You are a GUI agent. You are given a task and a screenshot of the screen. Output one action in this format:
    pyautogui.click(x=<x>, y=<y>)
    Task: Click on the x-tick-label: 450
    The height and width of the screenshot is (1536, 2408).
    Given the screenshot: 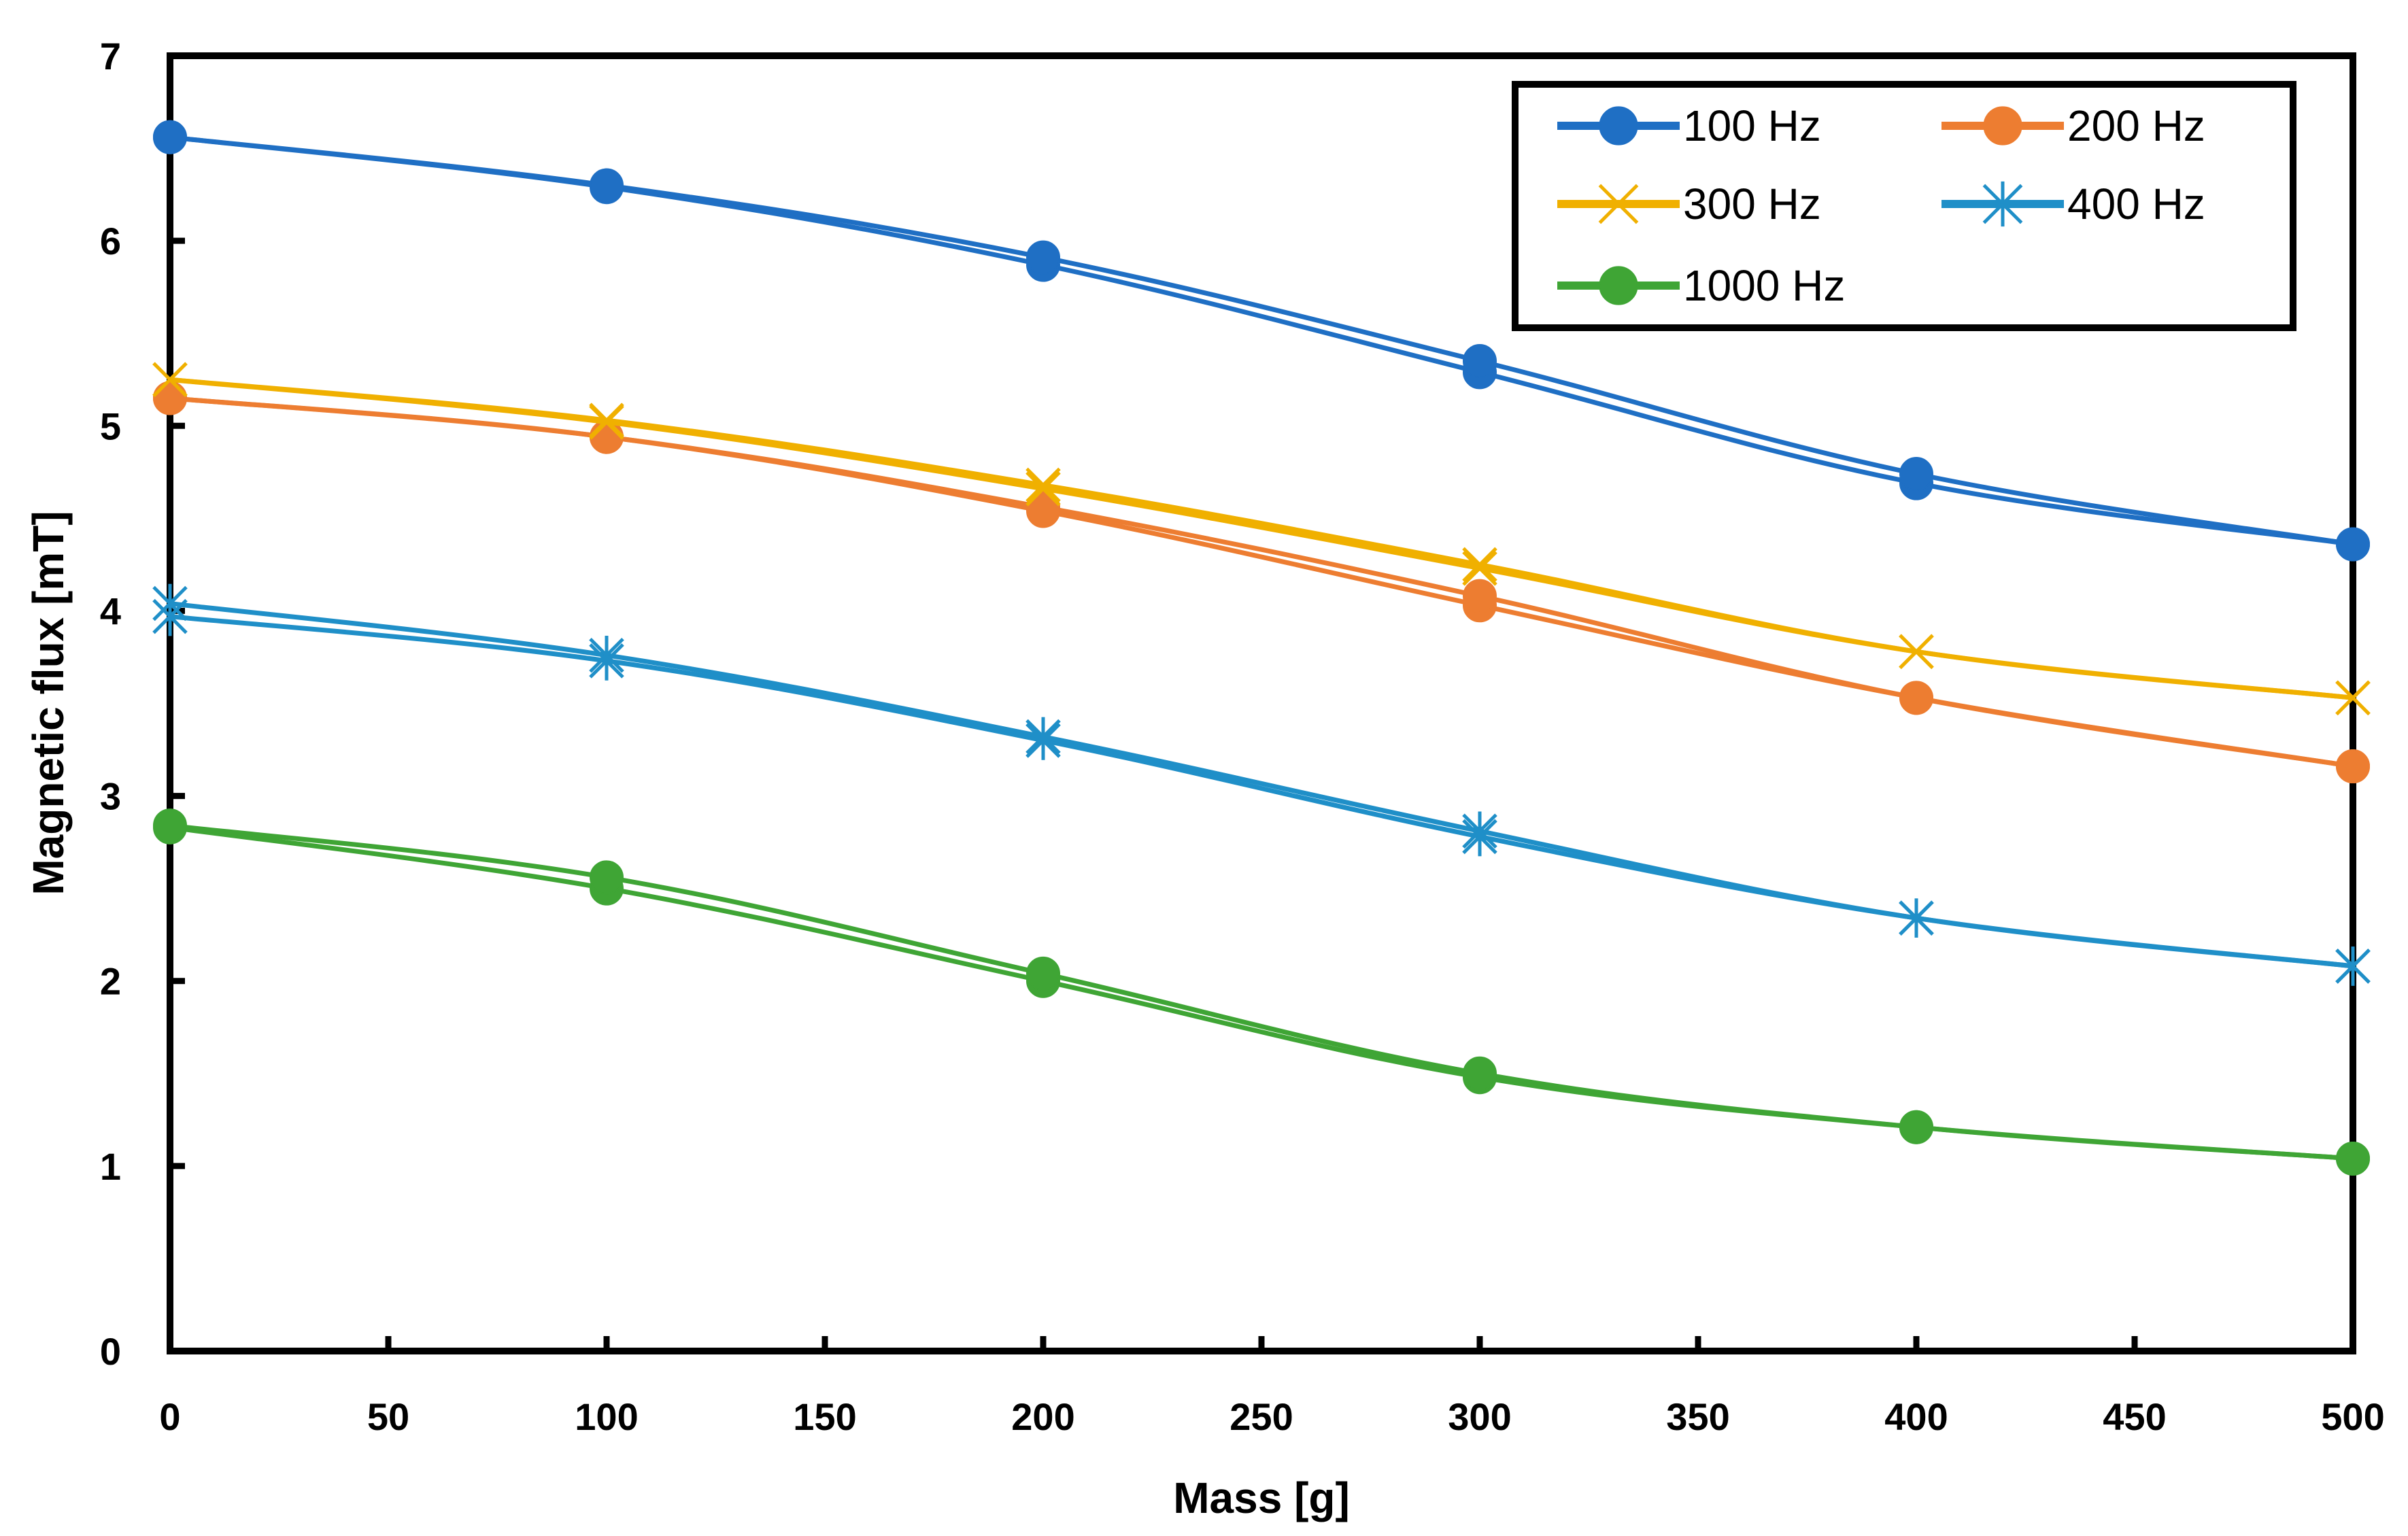 What is the action you would take?
    pyautogui.click(x=2135, y=1416)
    